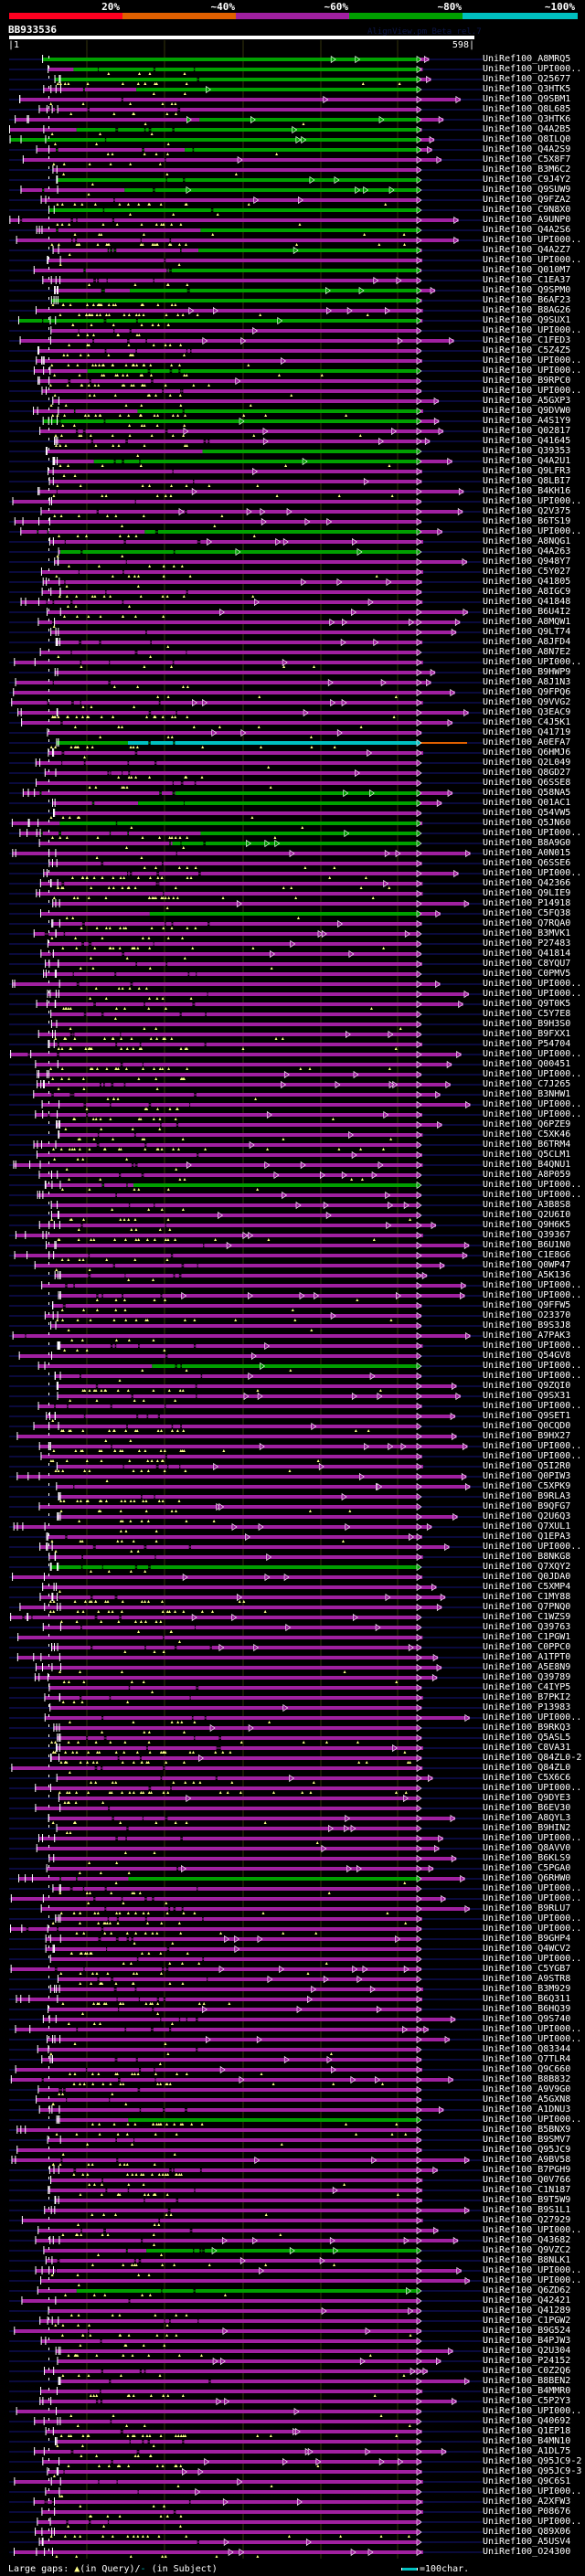 This screenshot has height=2576, width=585. I want to click on hit-label-link: UniRef100_Q4A263, so click(527, 551).